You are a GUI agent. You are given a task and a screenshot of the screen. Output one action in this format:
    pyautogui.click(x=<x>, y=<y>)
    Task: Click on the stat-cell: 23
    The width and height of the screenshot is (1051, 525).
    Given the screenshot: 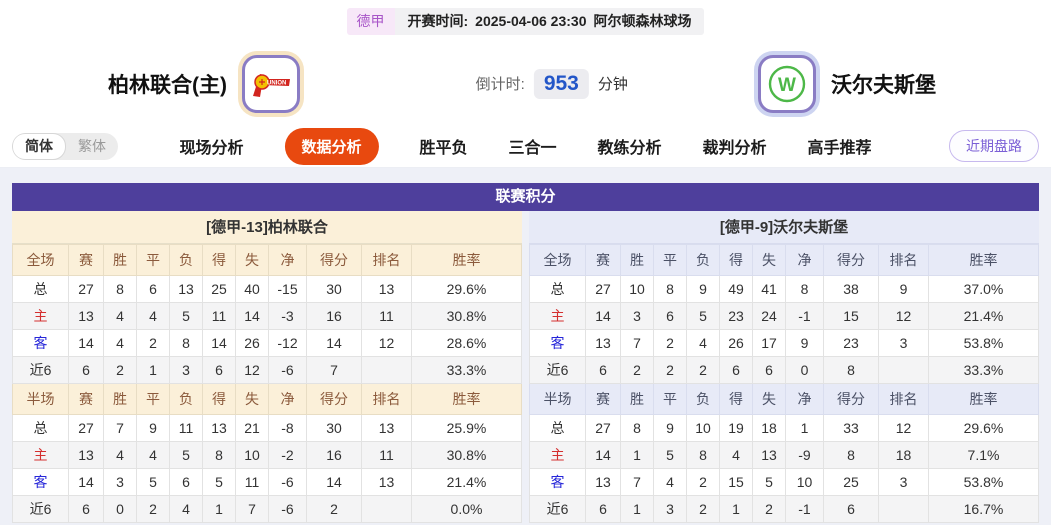 What is the action you would take?
    pyautogui.click(x=736, y=316)
    